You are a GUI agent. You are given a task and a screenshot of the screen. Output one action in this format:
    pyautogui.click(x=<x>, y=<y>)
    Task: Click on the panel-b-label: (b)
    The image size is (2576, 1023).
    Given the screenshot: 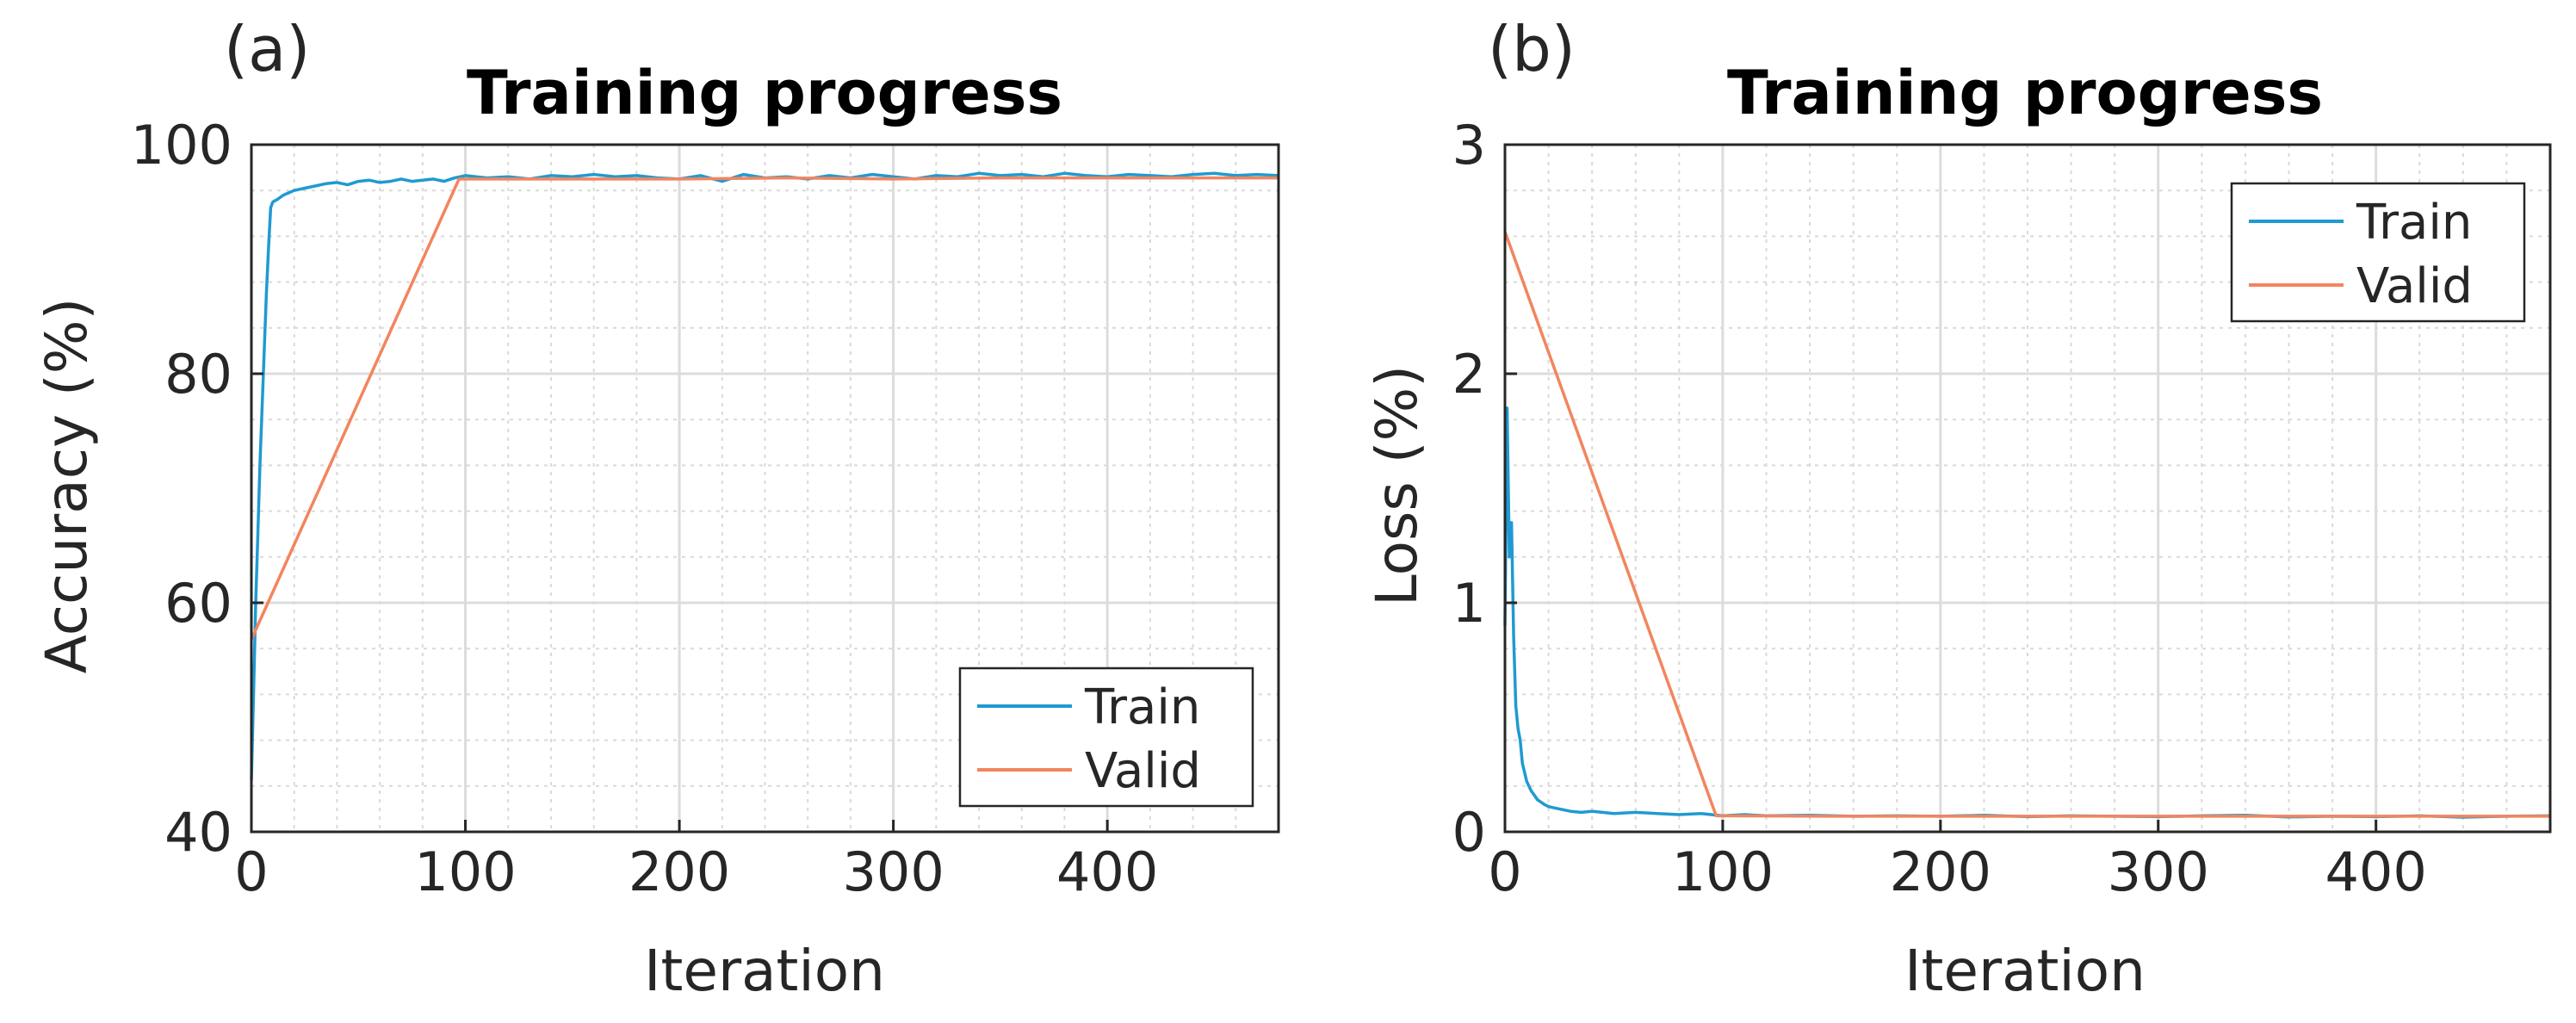 What is the action you would take?
    pyautogui.click(x=1532, y=49)
    